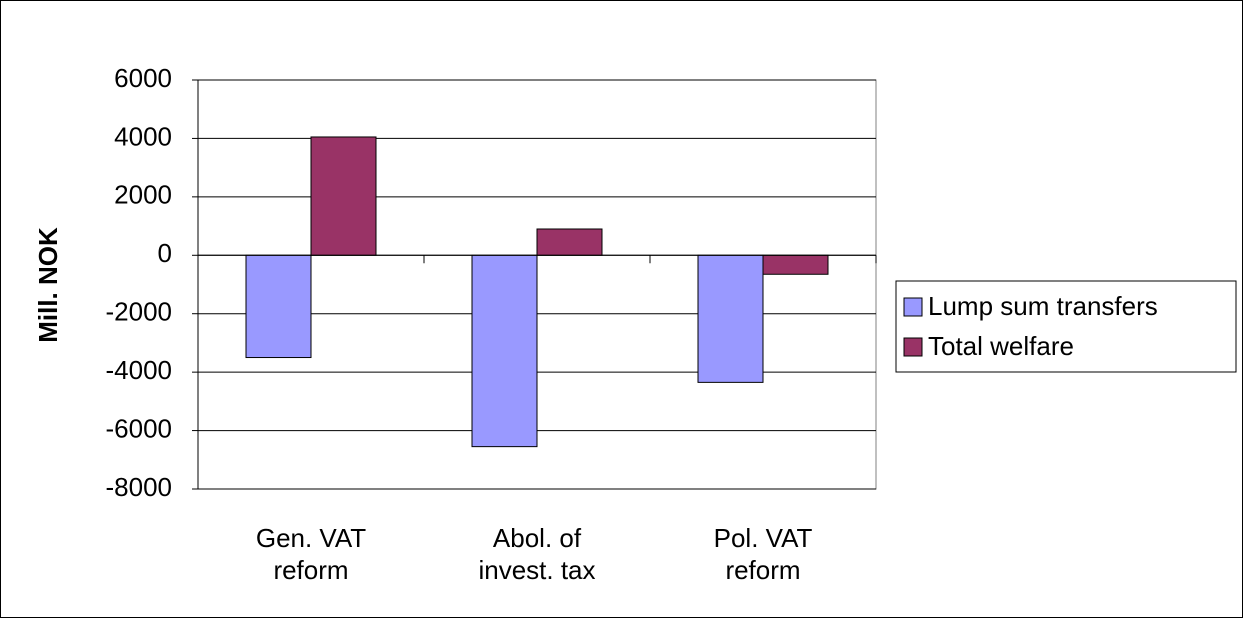 Image resolution: width=1244 pixels, height=619 pixels. I want to click on y-axis-label: Mill. NOK, so click(48, 285).